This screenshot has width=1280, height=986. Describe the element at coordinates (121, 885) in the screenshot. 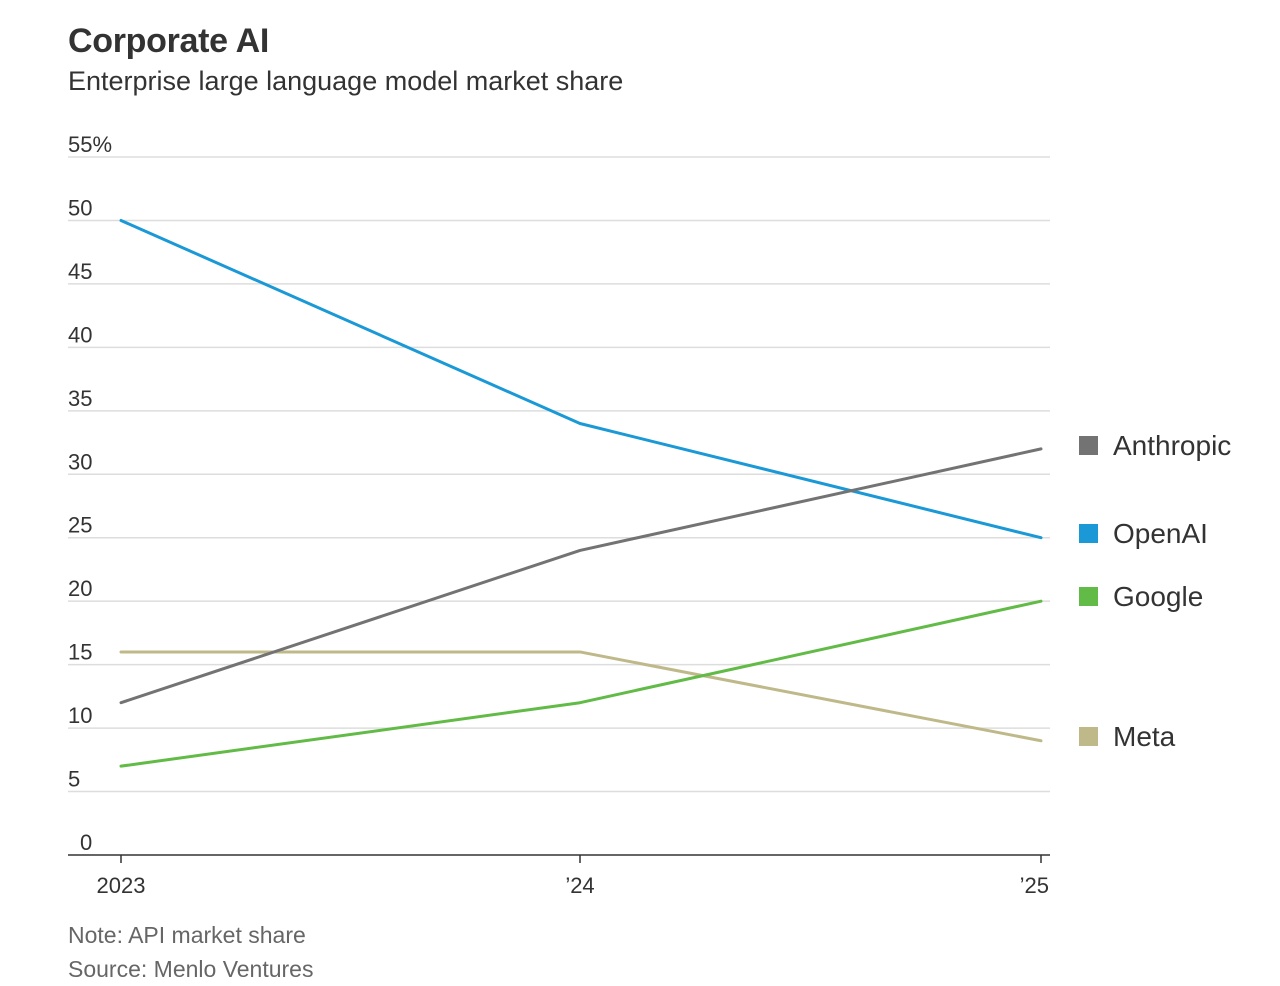

I see `x-tick-label: 2023` at that location.